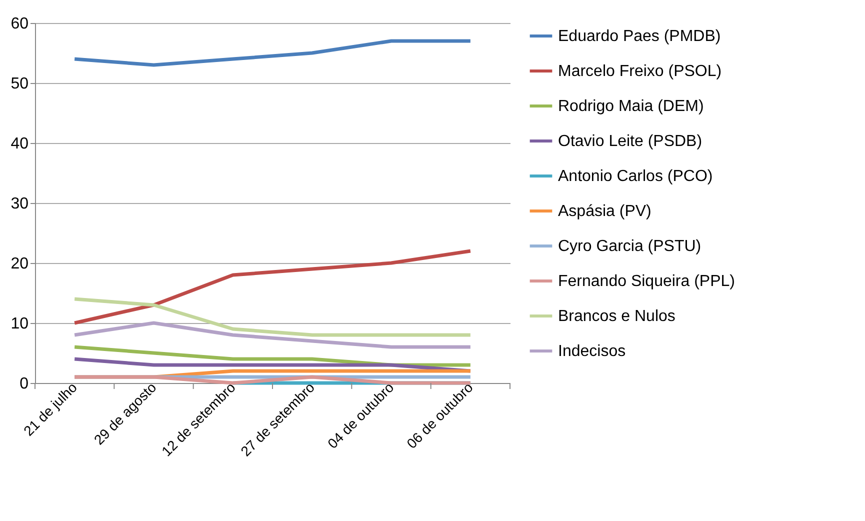 This screenshot has width=865, height=521. I want to click on legend-label: Eduardo Paes (PMDB), so click(639, 36).